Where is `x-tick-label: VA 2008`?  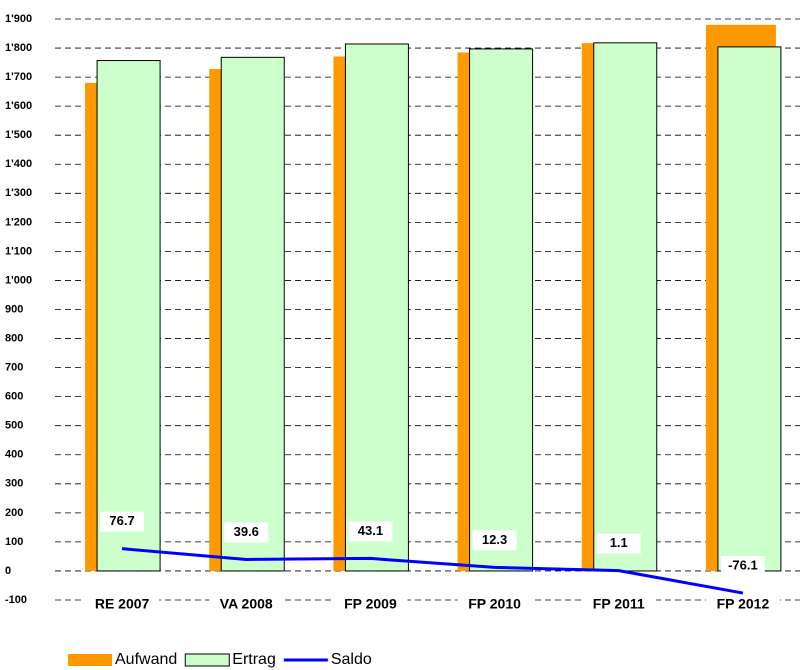 x-tick-label: VA 2008 is located at coordinates (246, 604).